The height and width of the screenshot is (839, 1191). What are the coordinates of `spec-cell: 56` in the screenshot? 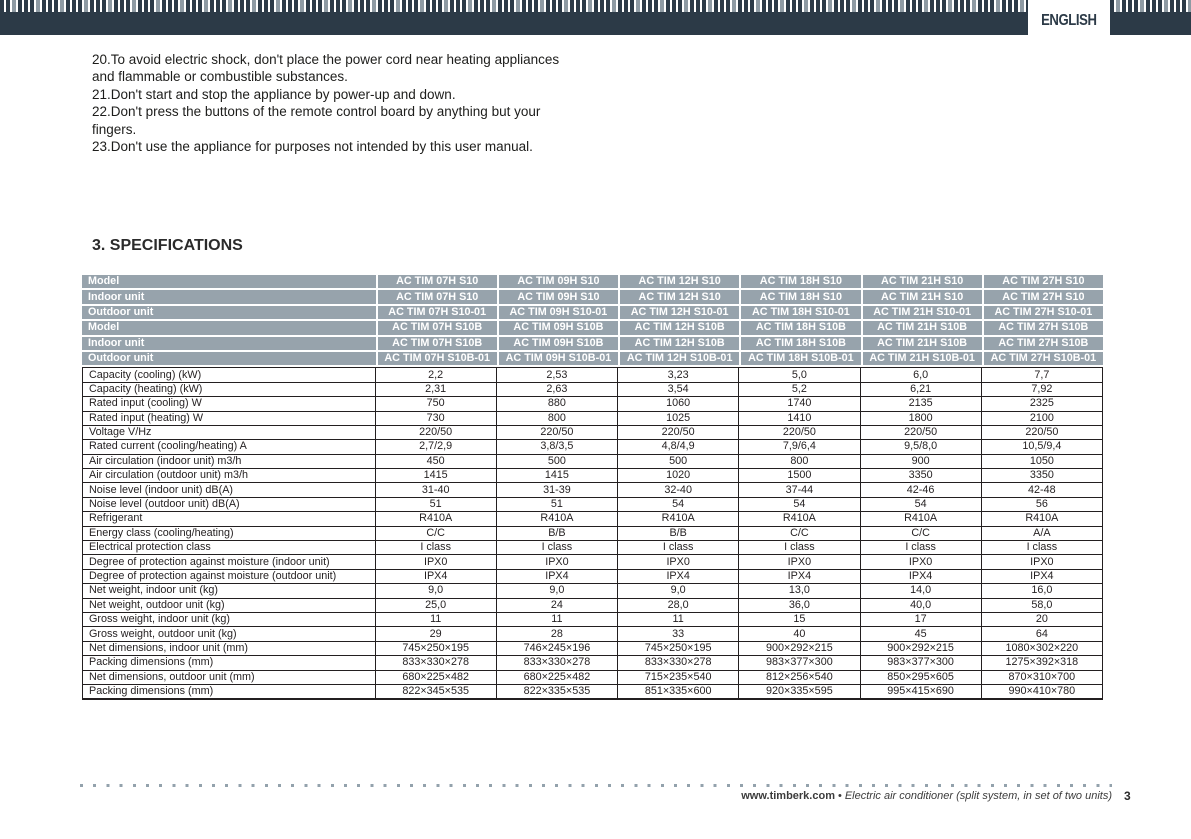 It's located at (1042, 505).